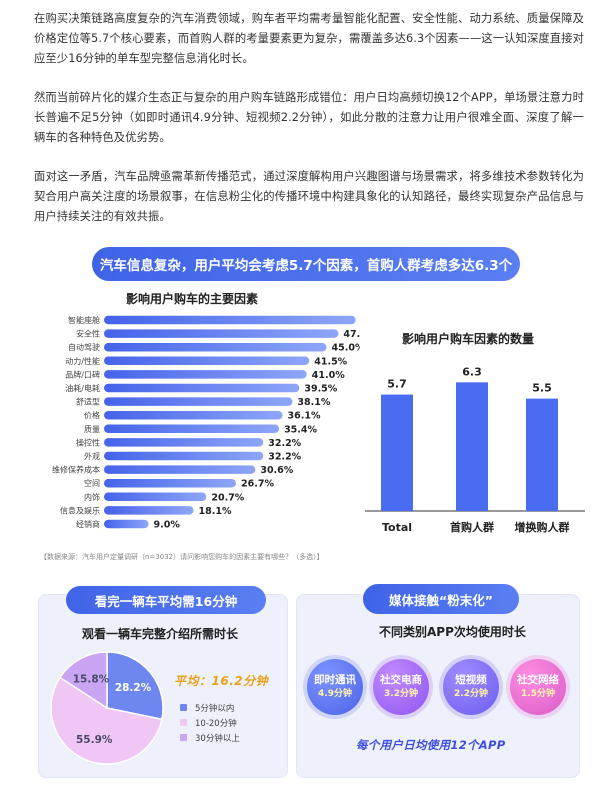 The width and height of the screenshot is (611, 786). I want to click on factor-category-label: 自动驾驶, so click(84, 347).